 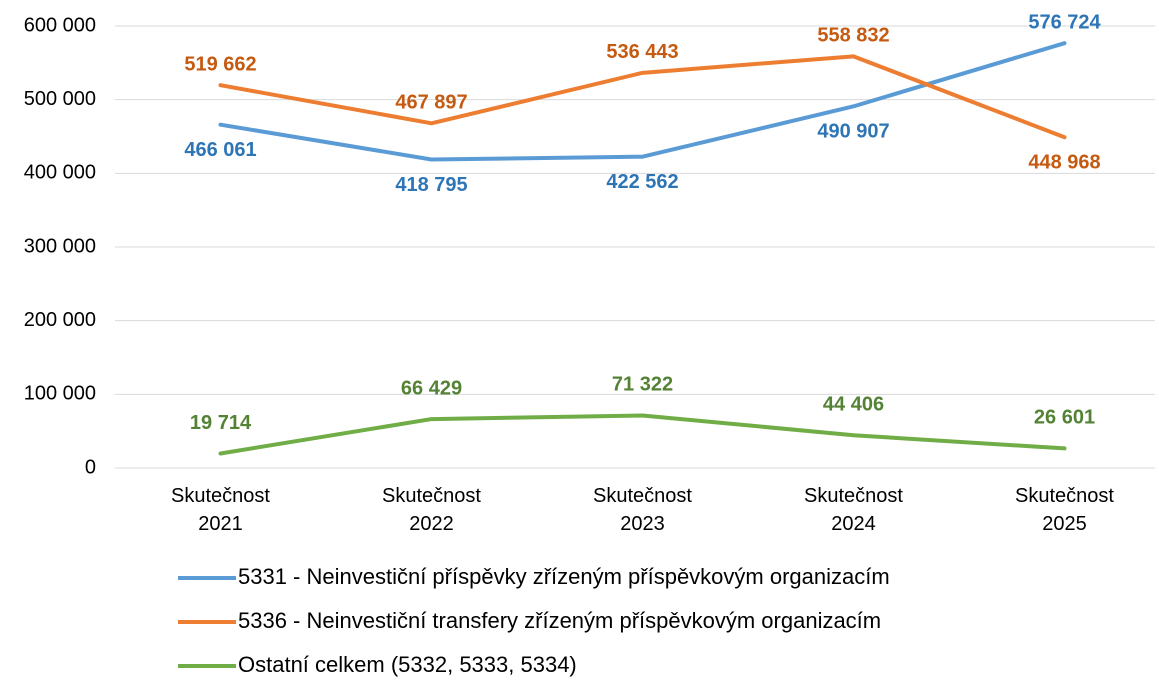 I want to click on y-tick-label: 400 000, so click(x=60, y=173).